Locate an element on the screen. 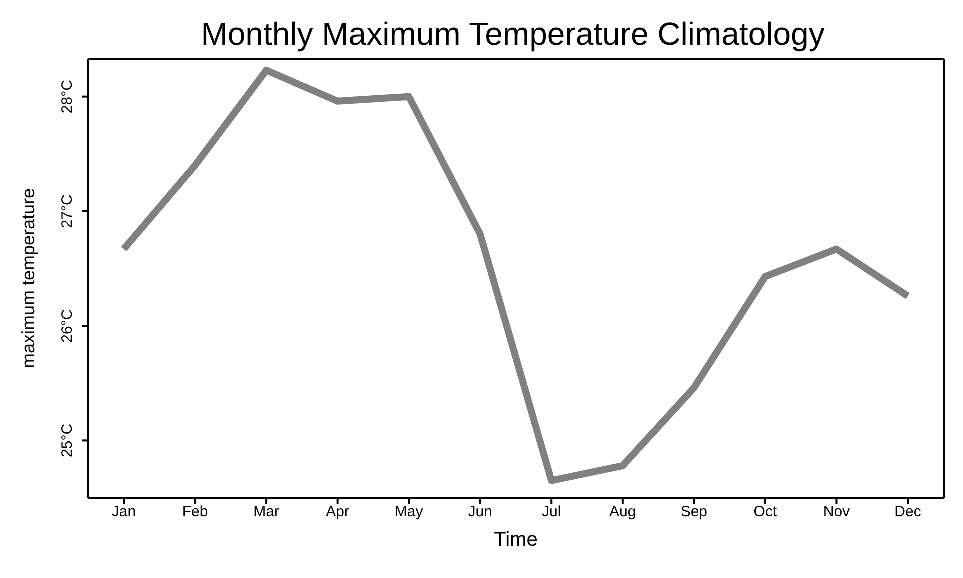 Image resolution: width=963 pixels, height=578 pixels. x-tick-label: Sep is located at coordinates (694, 512).